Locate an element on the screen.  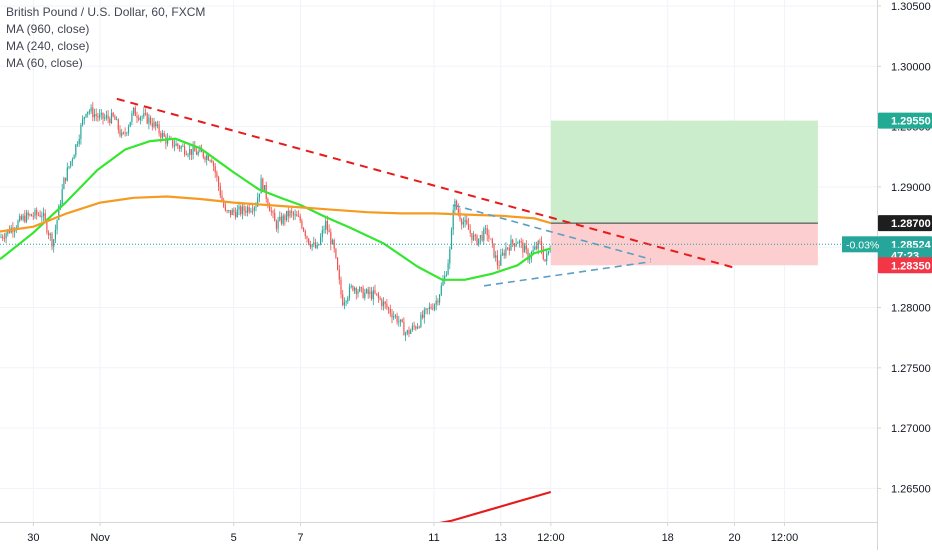
legend-ma-240: MA (240, close) is located at coordinates (48, 46).